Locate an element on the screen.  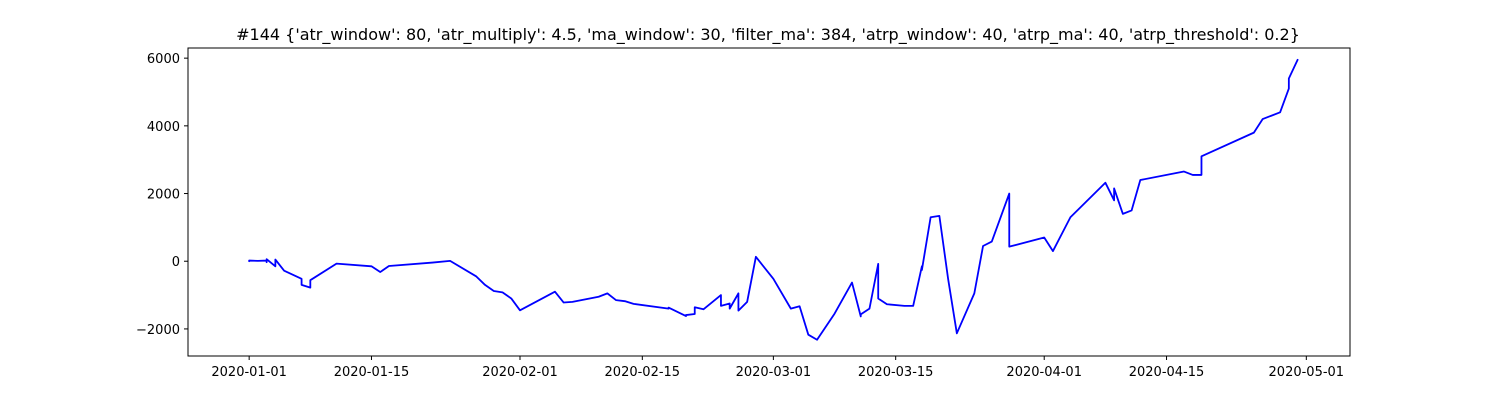
x-tick-label: 2020-04-15 is located at coordinates (1167, 372).